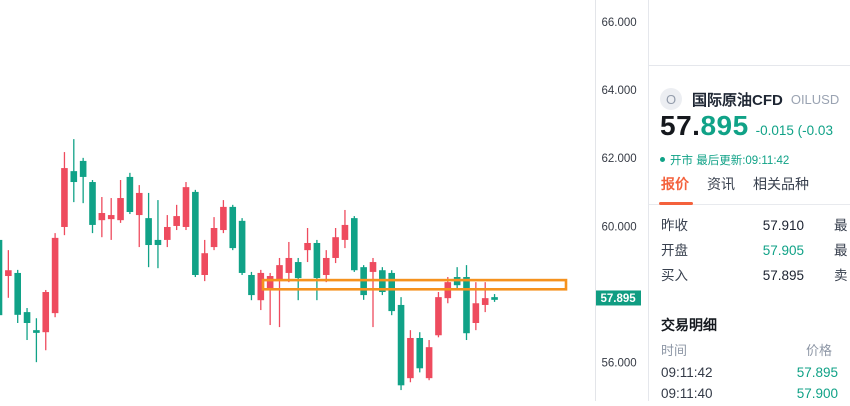  What do you see at coordinates (817, 372) in the screenshot?
I see `trade-price: 57.895` at bounding box center [817, 372].